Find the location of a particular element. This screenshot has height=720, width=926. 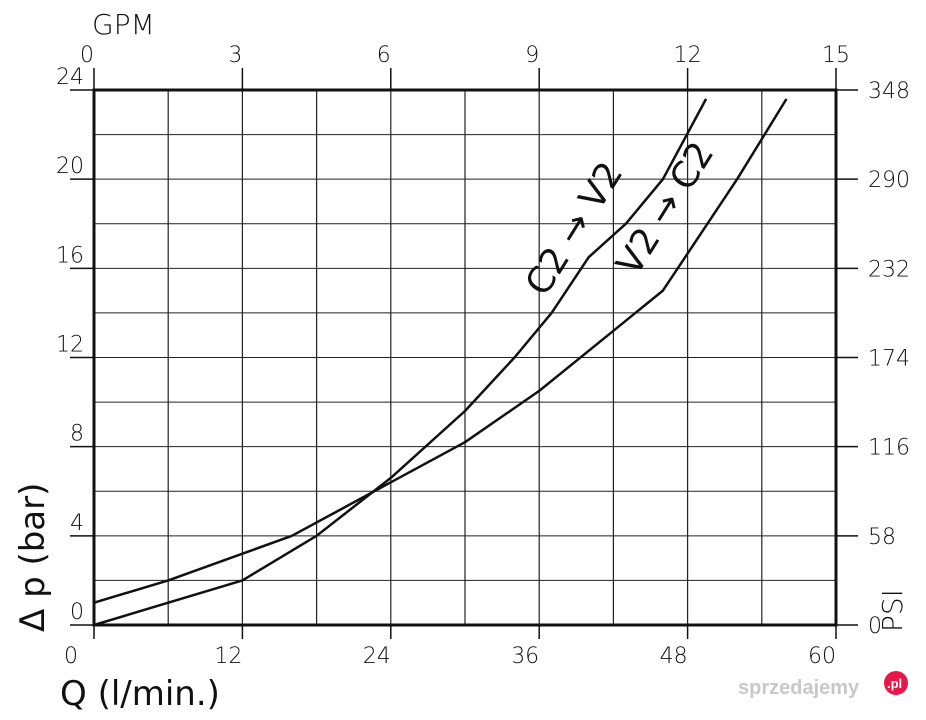

y2-tick-label: 348 is located at coordinates (889, 91).